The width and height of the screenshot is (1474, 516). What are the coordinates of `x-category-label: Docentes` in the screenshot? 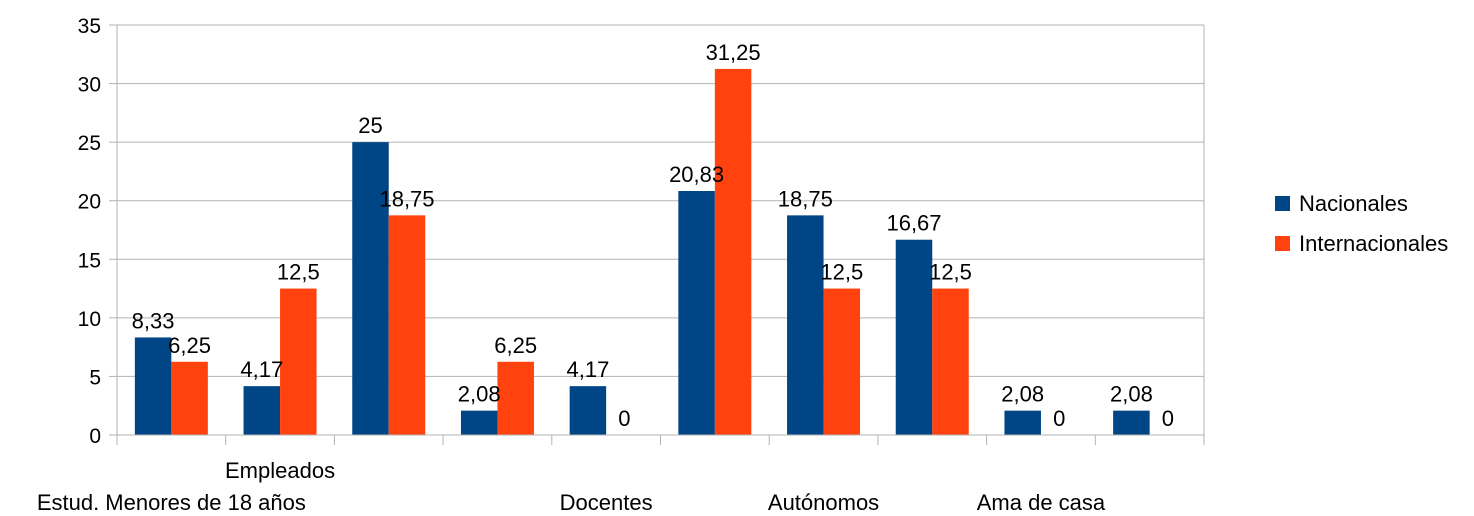 It's located at (606, 502).